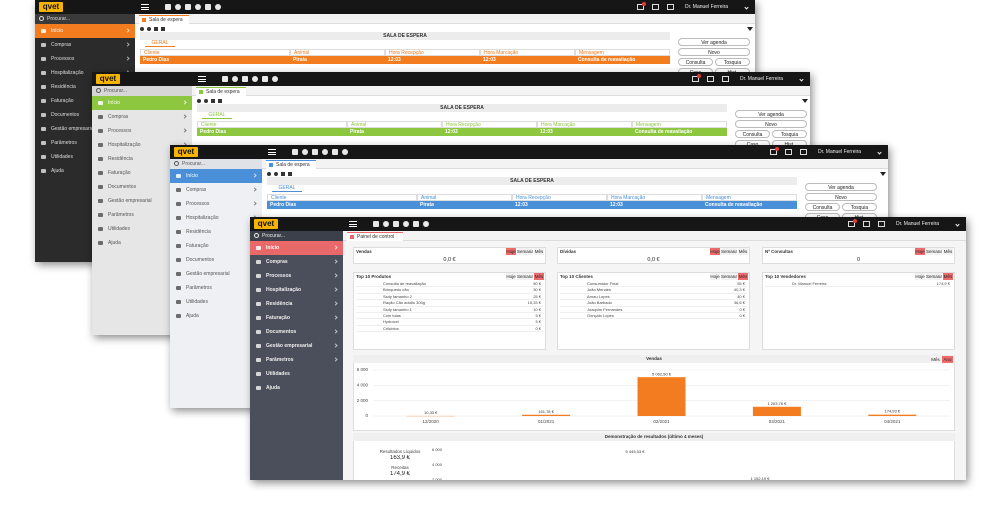 The image size is (1000, 509). I want to click on action-button: Consulta, so click(822, 207).